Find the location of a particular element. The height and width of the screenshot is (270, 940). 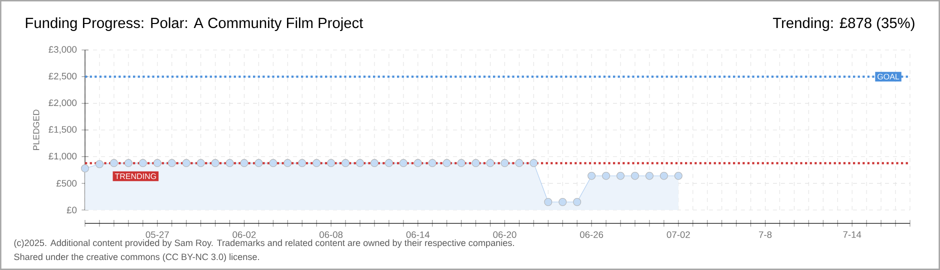

x-tick-label: 06-08 is located at coordinates (331, 234).